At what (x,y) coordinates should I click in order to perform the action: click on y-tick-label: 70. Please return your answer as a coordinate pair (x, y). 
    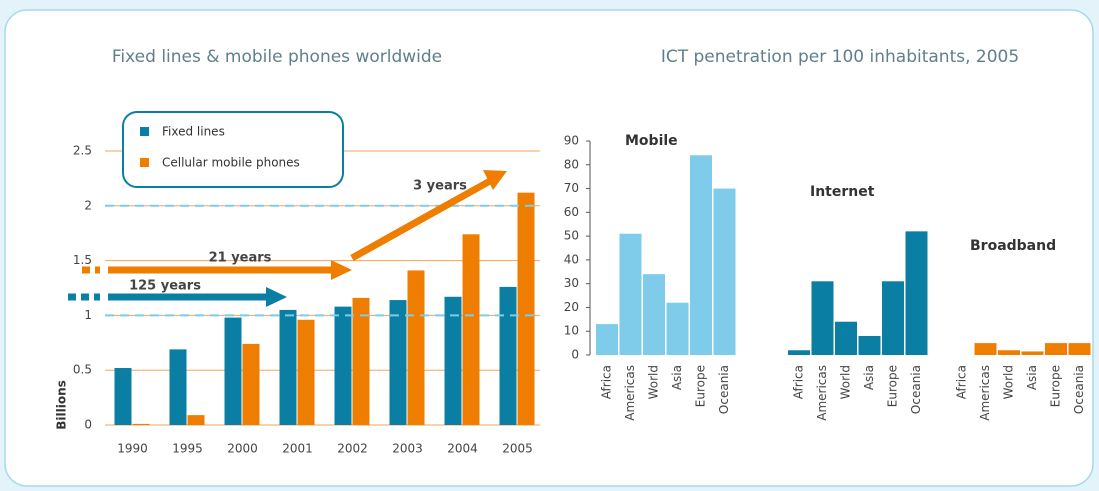
    Looking at the image, I should click on (571, 188).